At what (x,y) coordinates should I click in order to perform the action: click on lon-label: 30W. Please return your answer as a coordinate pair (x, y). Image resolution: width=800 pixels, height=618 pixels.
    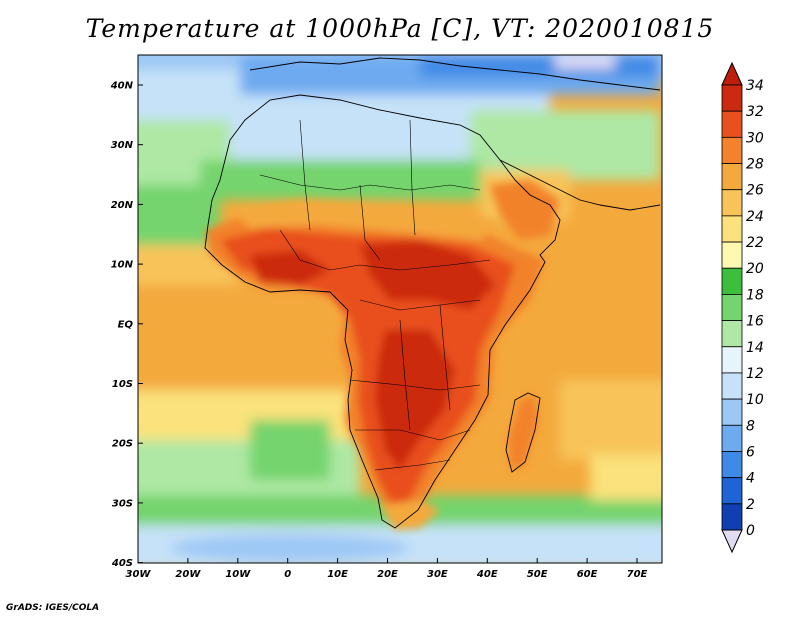
    Looking at the image, I should click on (139, 574).